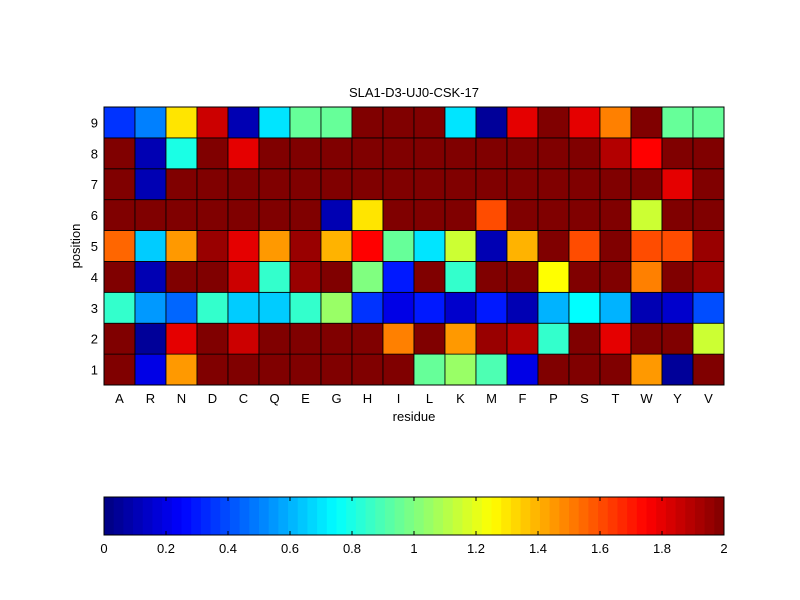 This screenshot has height=600, width=800. Describe the element at coordinates (290, 548) in the screenshot. I see `colorbar-tick-label: 0.6` at that location.